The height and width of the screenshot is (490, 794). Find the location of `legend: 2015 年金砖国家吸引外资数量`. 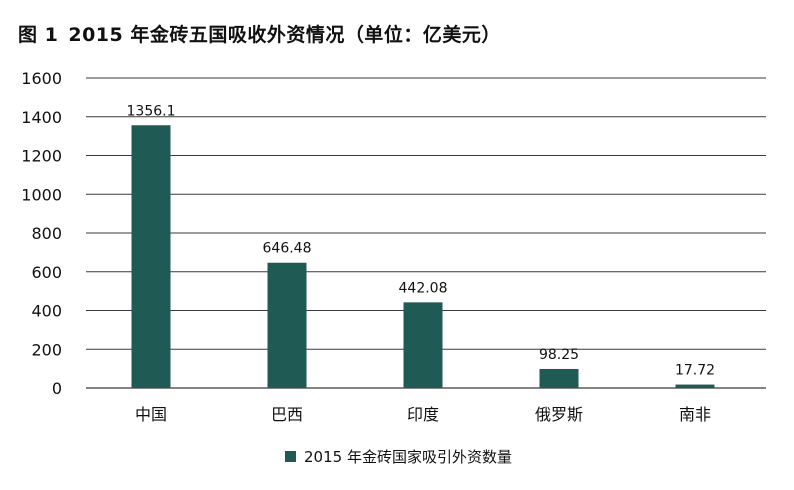

legend: 2015 年金砖国家吸引外资数量 is located at coordinates (398, 456).